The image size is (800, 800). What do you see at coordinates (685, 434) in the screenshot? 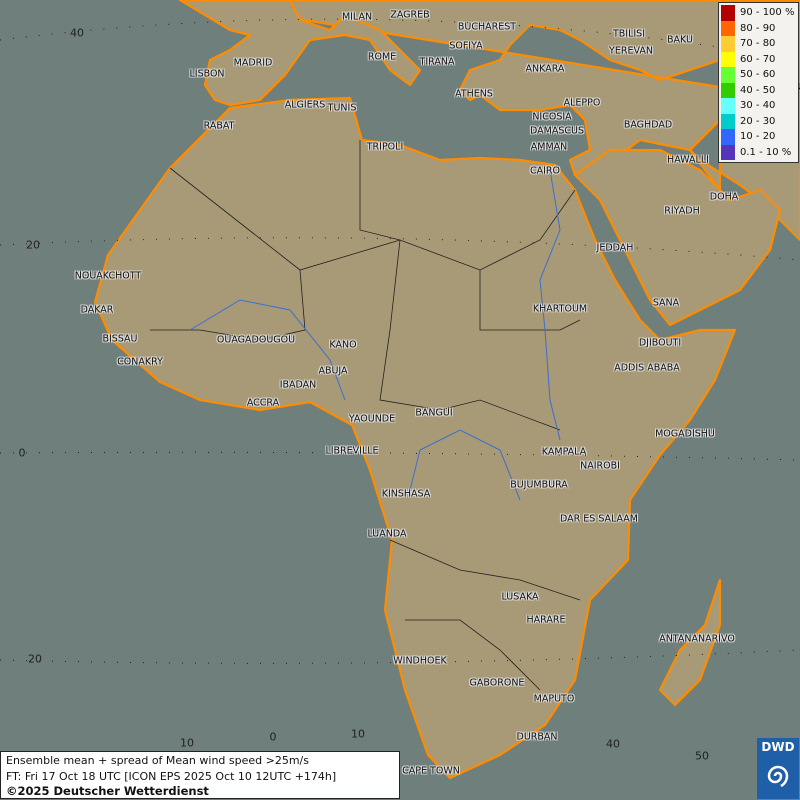
I see `city-label: MOGADISHU` at bounding box center [685, 434].